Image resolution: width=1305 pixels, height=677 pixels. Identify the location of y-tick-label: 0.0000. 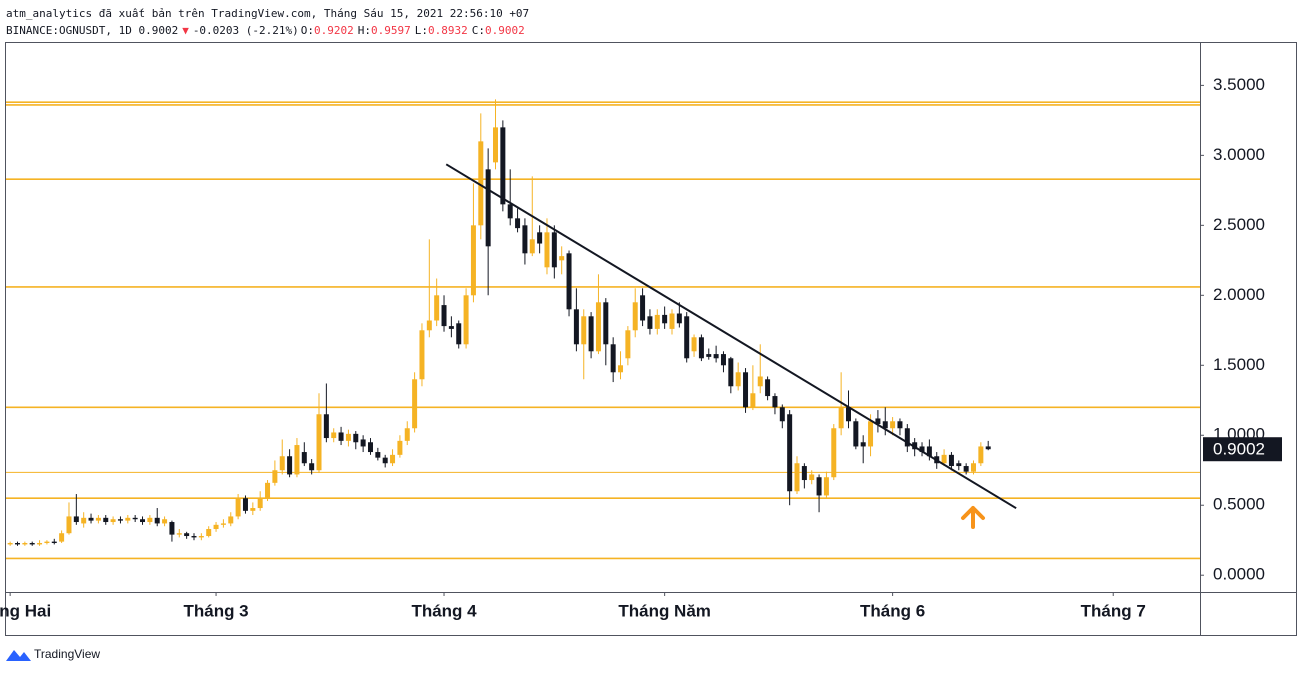
(1239, 574).